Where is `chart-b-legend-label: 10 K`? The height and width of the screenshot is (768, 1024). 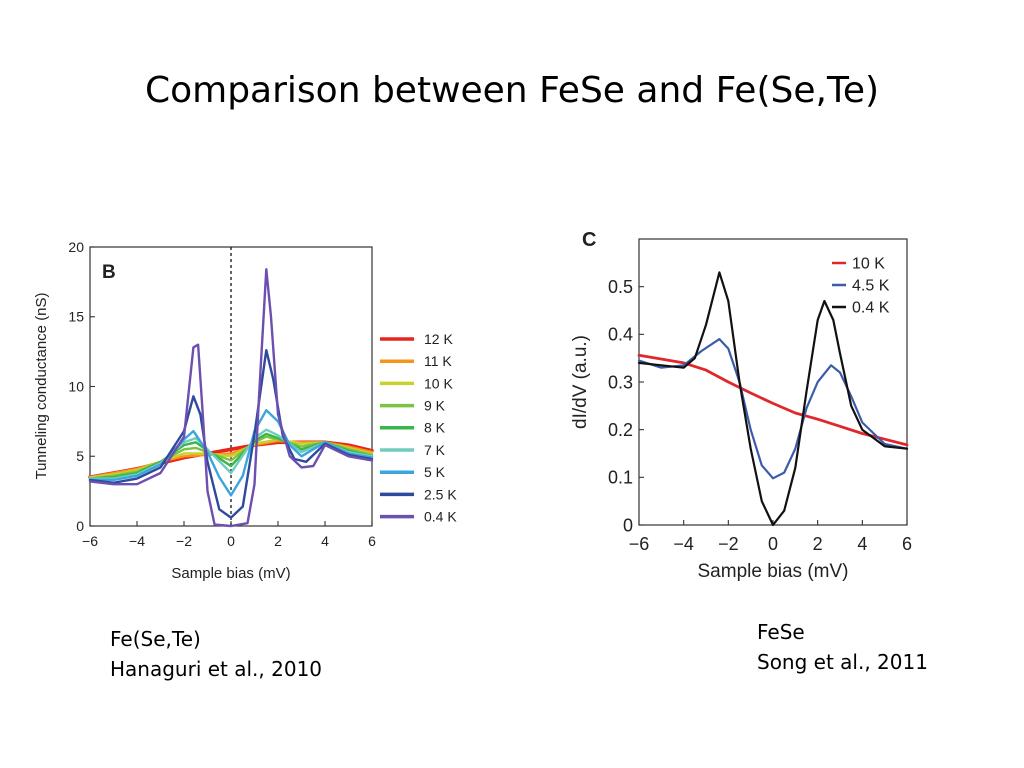 chart-b-legend-label: 10 K is located at coordinates (438, 383).